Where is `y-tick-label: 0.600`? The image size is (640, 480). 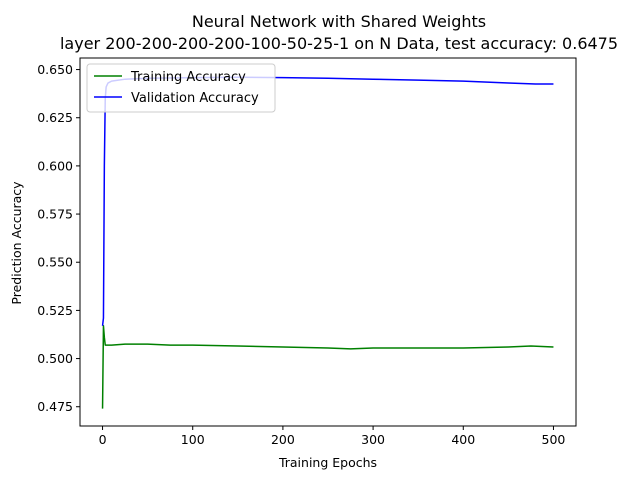
y-tick-label: 0.600 is located at coordinates (55, 165).